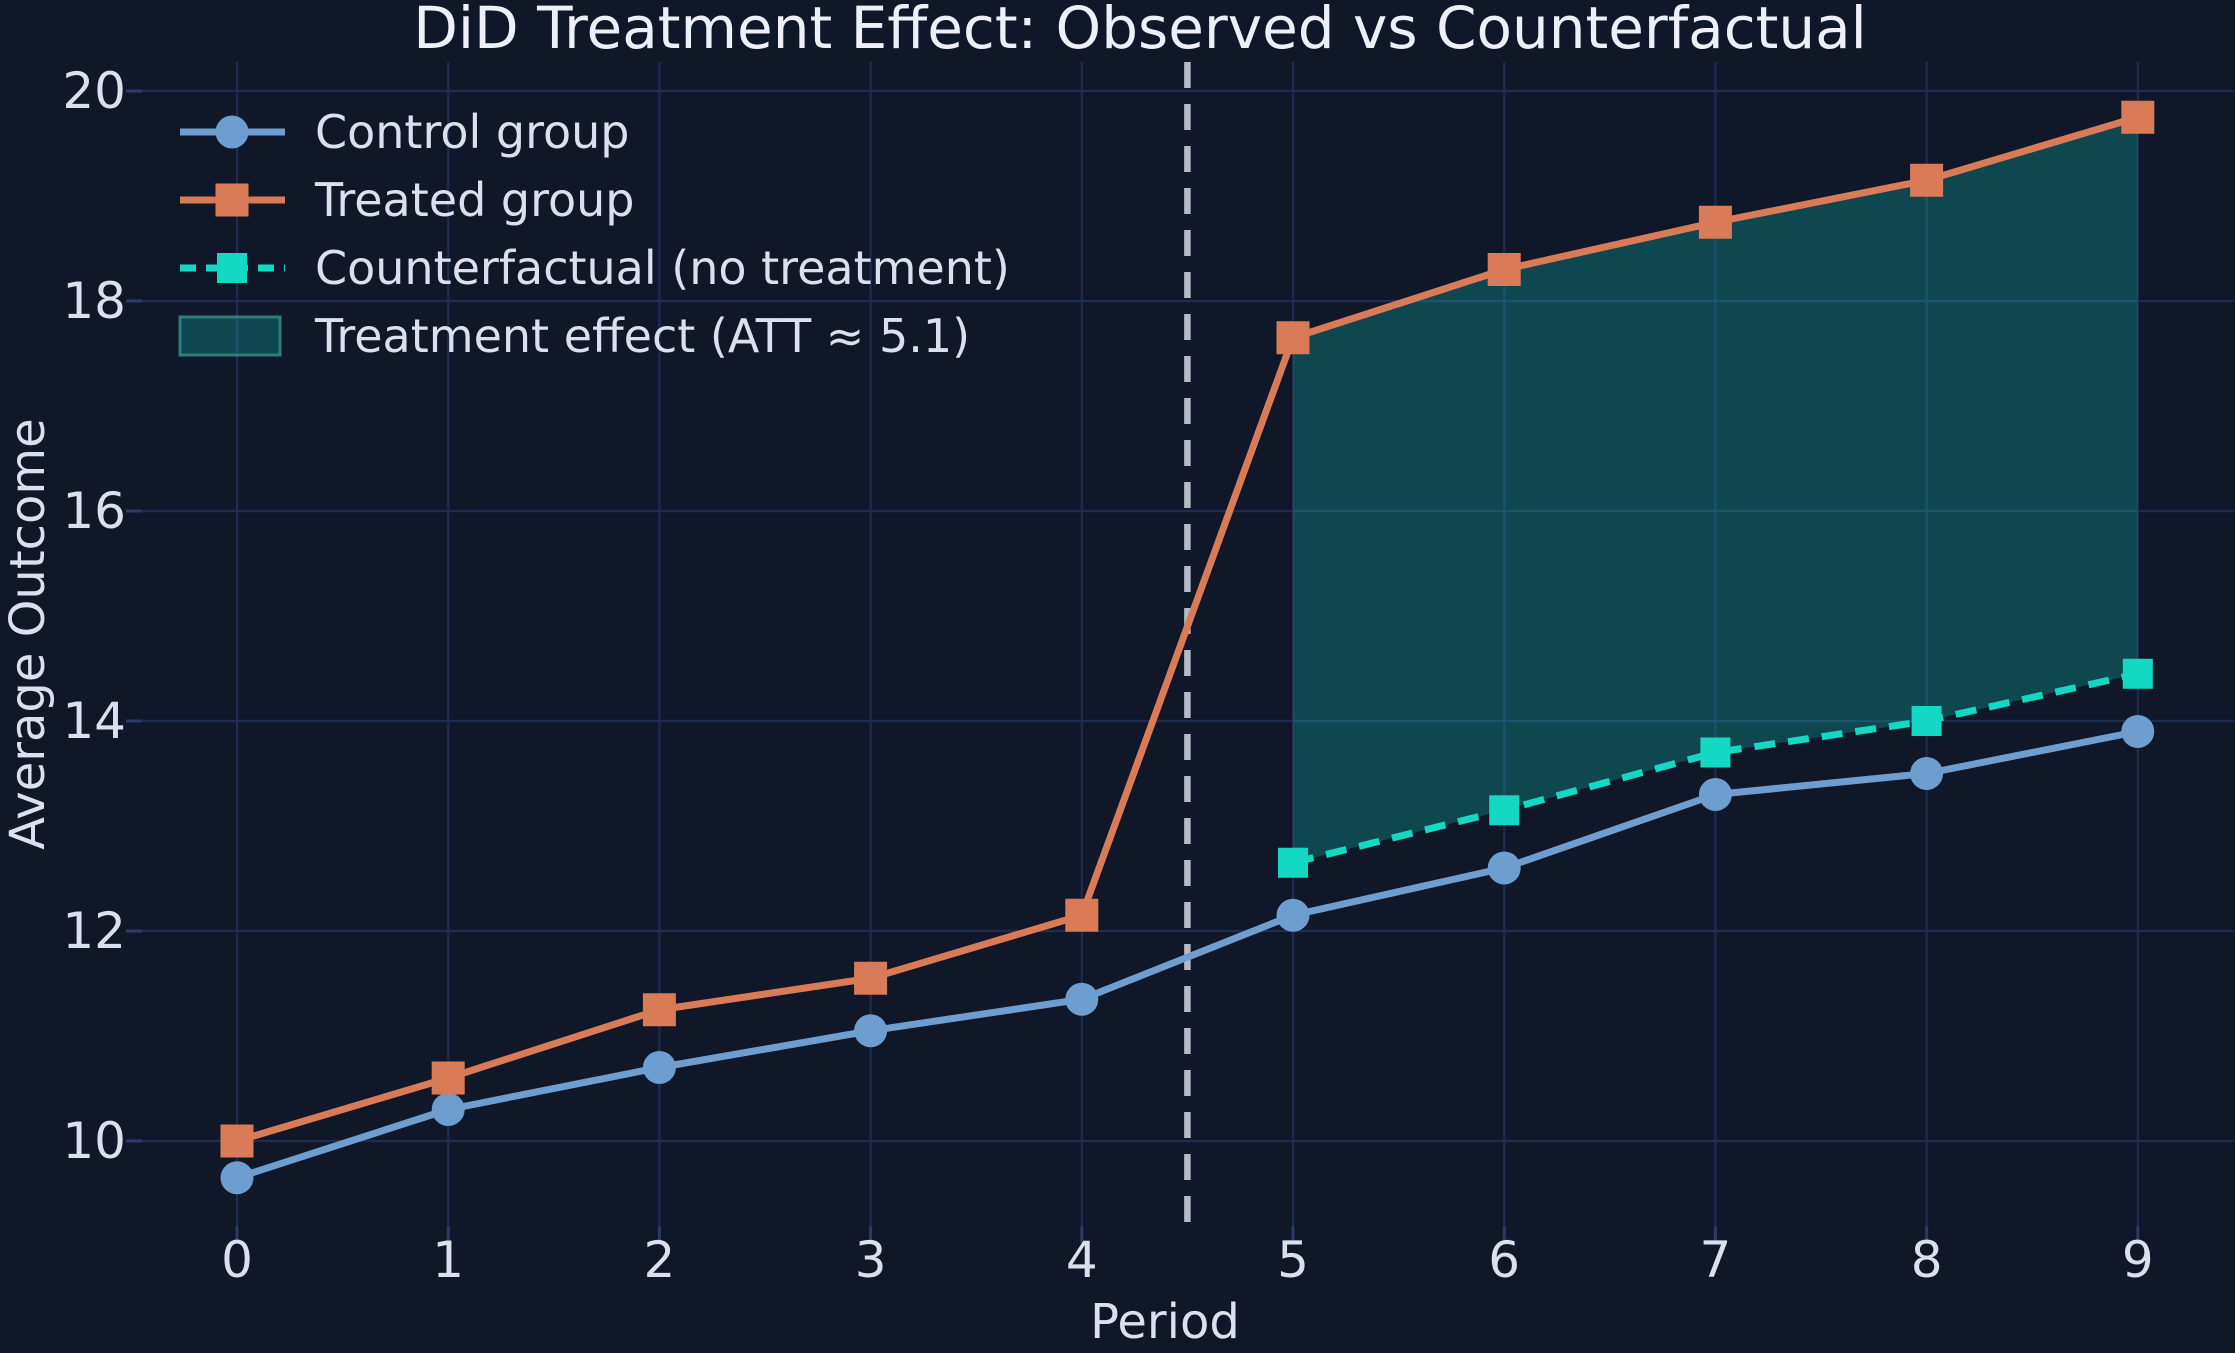 The image size is (2235, 1353). Describe the element at coordinates (231, 236) in the screenshot. I see `legend-swatches` at that location.